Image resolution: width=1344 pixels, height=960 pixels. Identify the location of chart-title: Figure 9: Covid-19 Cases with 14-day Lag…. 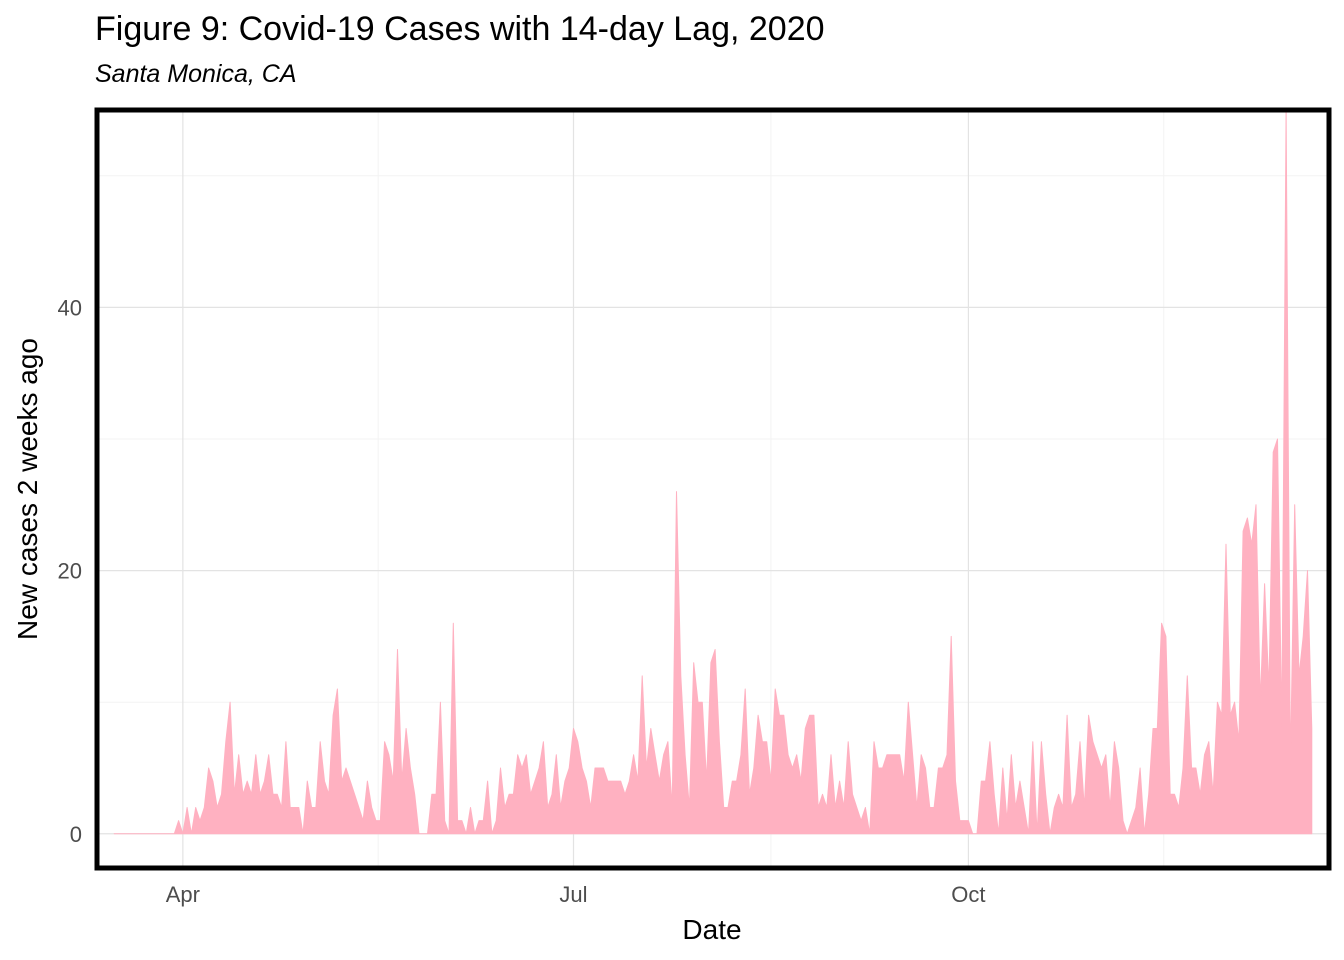
(460, 29).